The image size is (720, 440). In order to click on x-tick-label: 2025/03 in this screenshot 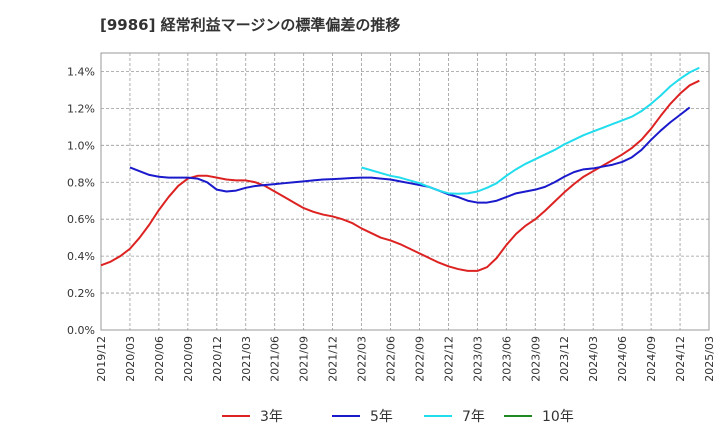, I will do `click(709, 359)`.